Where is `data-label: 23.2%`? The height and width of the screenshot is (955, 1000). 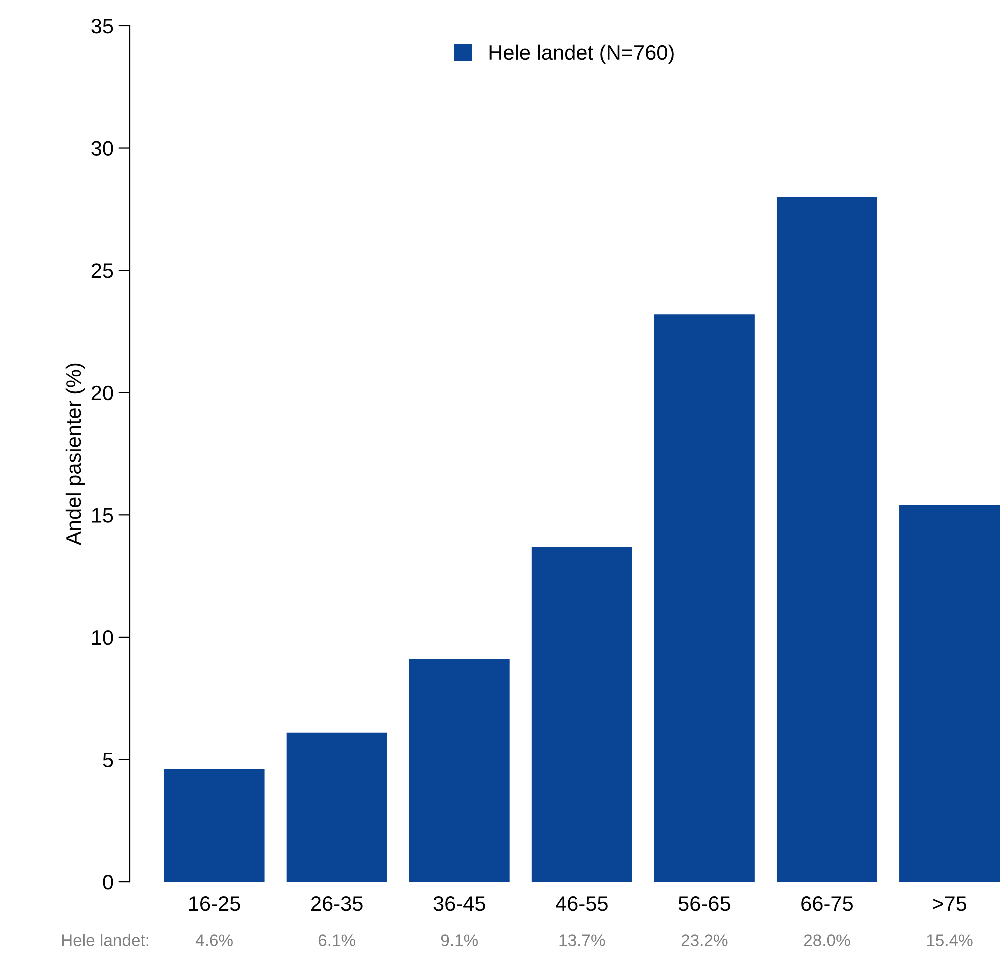
data-label: 23.2% is located at coordinates (705, 940).